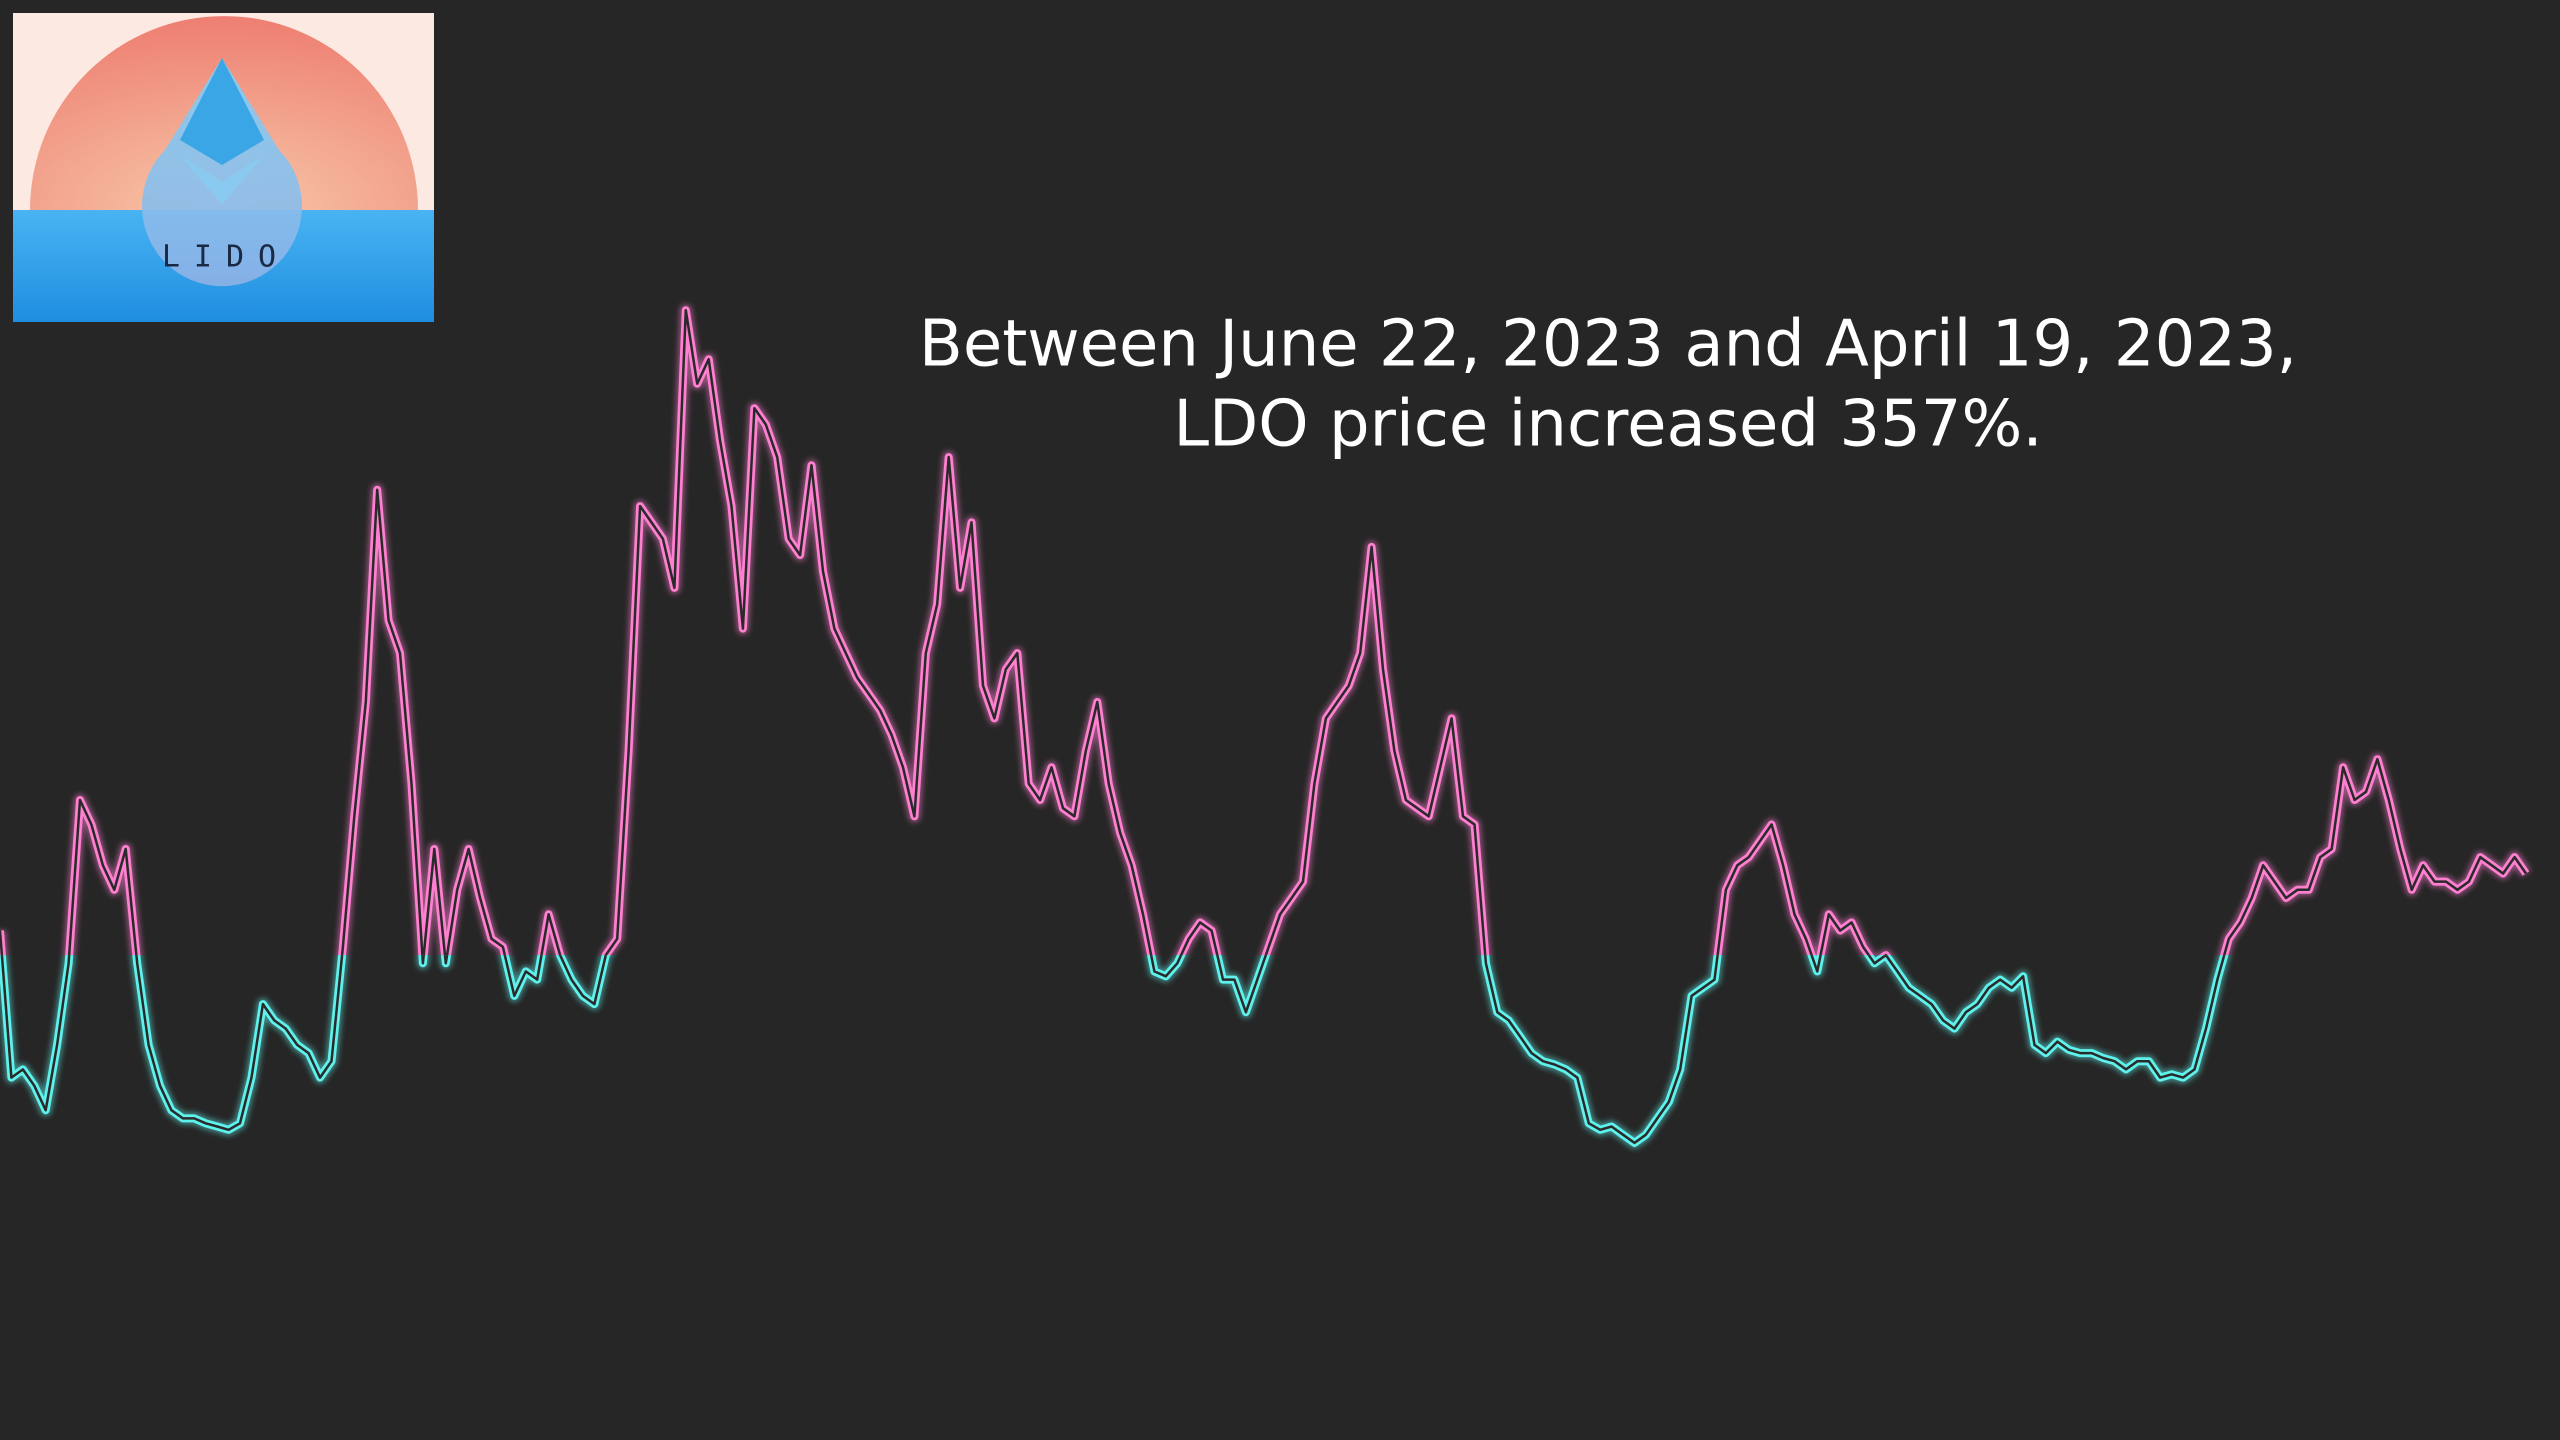  What do you see at coordinates (1607, 425) in the screenshot?
I see `annotation: LDO price increased 357%.` at bounding box center [1607, 425].